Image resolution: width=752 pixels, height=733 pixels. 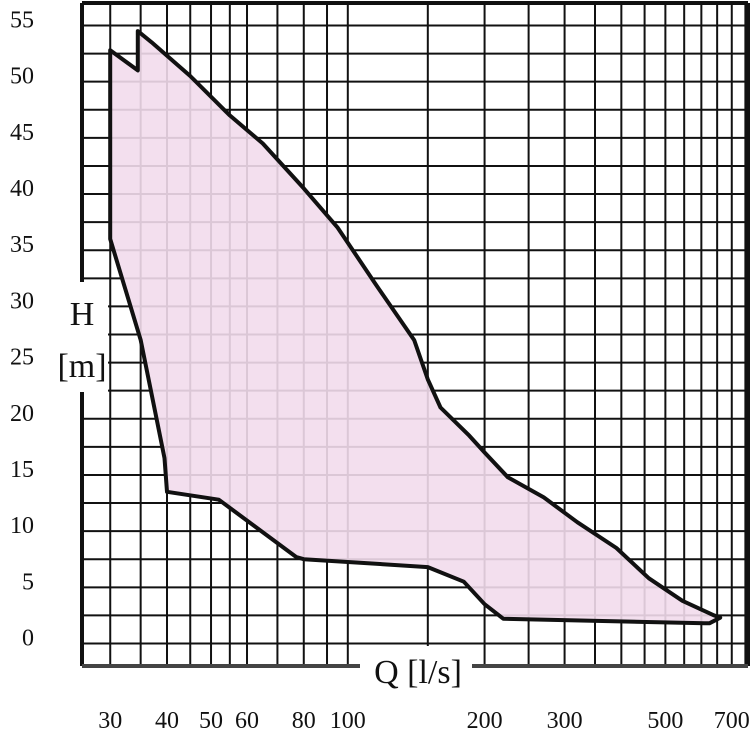 I want to click on y-tick-40: 40, so click(x=22, y=189).